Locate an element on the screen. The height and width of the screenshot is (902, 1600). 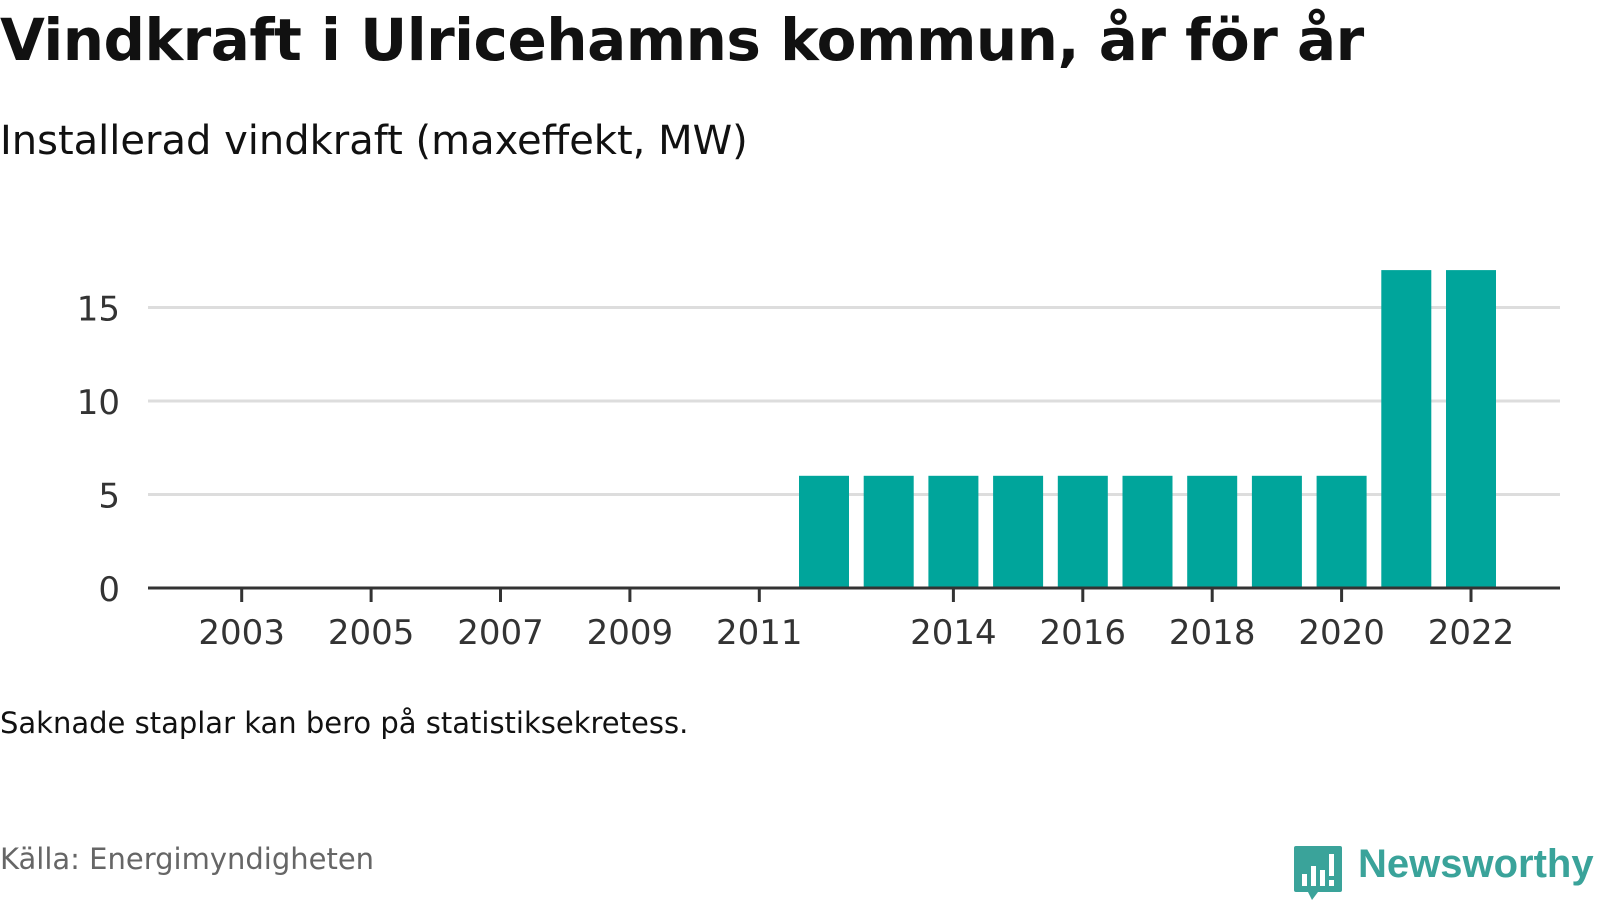
y-axis-ticks: 0 5 10 15 is located at coordinates (98, 450).